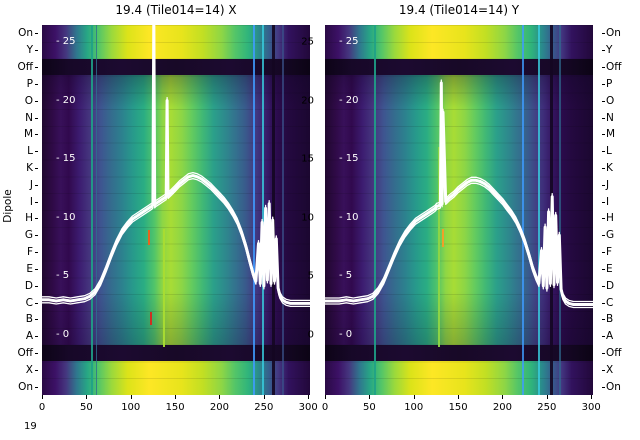 This screenshot has height=440, width=640. I want to click on dipole-label: L, so click(609, 151).